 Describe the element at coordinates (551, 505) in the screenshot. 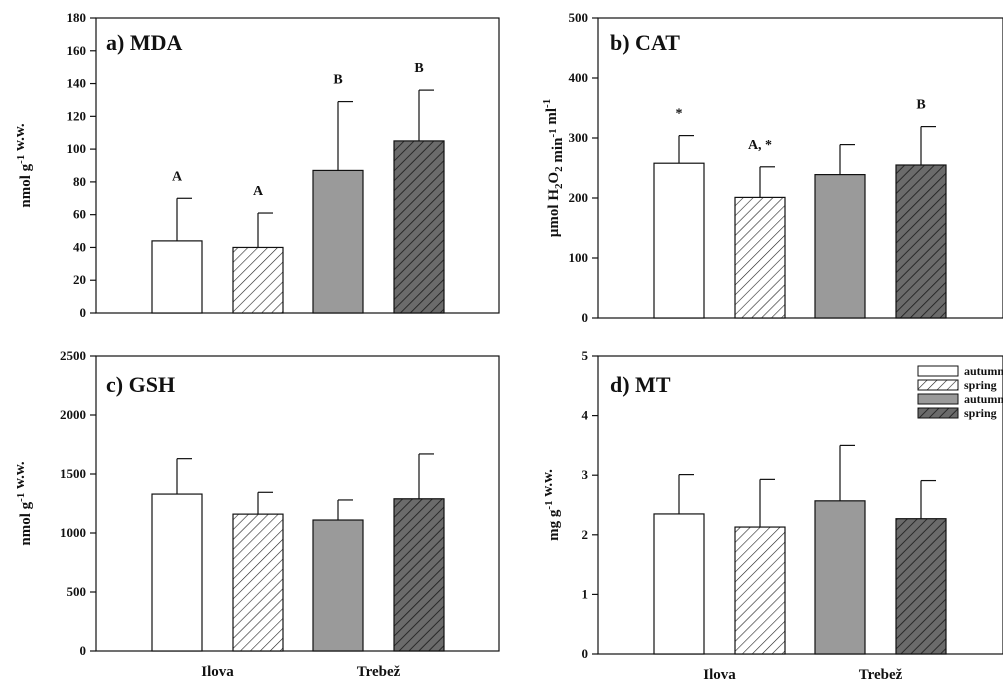

I see `y-axis-label: mg g-1 w.w.` at that location.